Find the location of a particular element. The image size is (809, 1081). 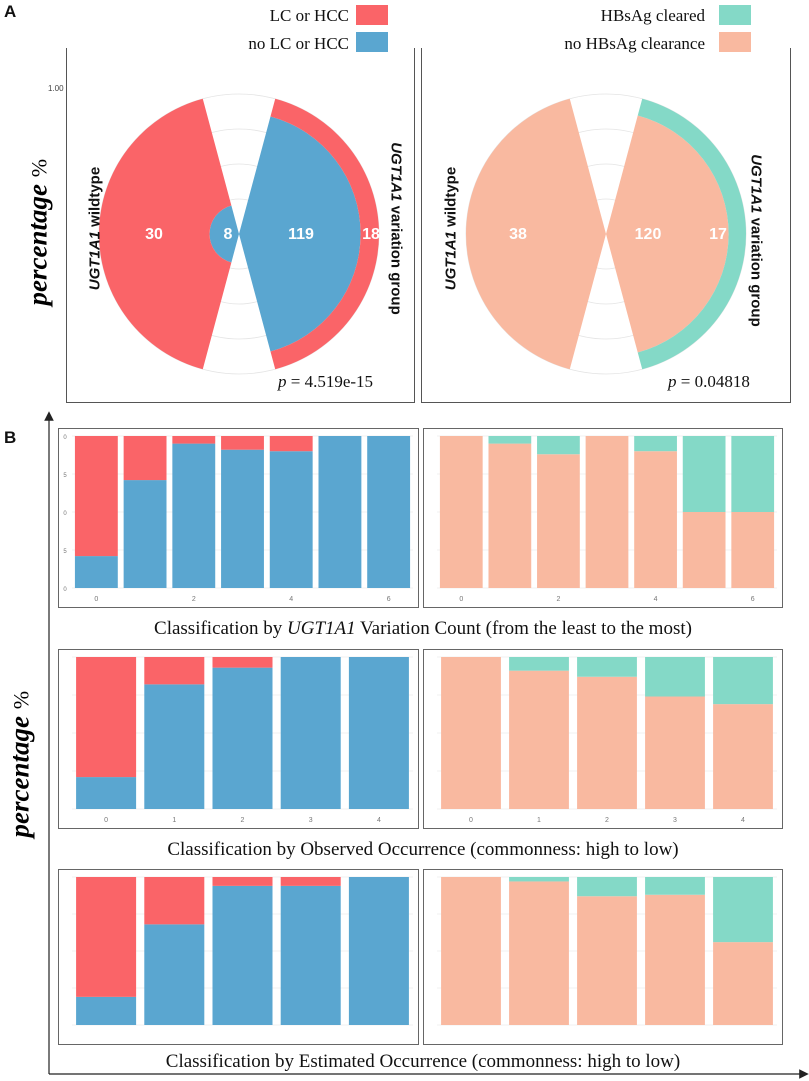

bar-x-tick-label: 3 is located at coordinates (675, 820).